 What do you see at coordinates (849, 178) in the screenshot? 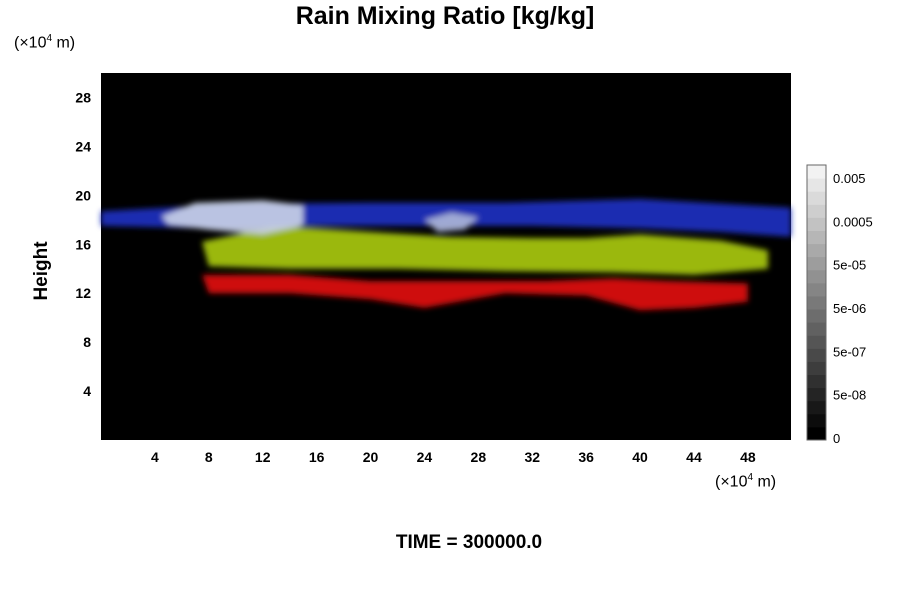
I see `colorbar-label-0: 0.005` at bounding box center [849, 178].